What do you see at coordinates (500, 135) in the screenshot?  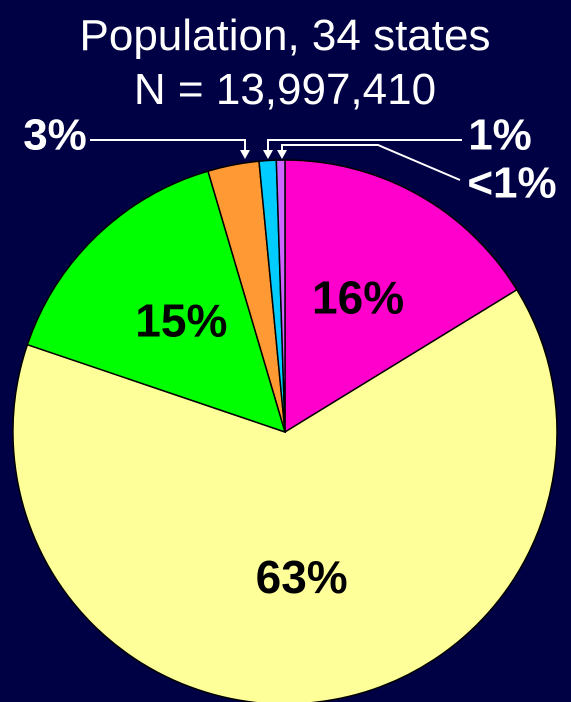 I see `value-label: 1%` at bounding box center [500, 135].